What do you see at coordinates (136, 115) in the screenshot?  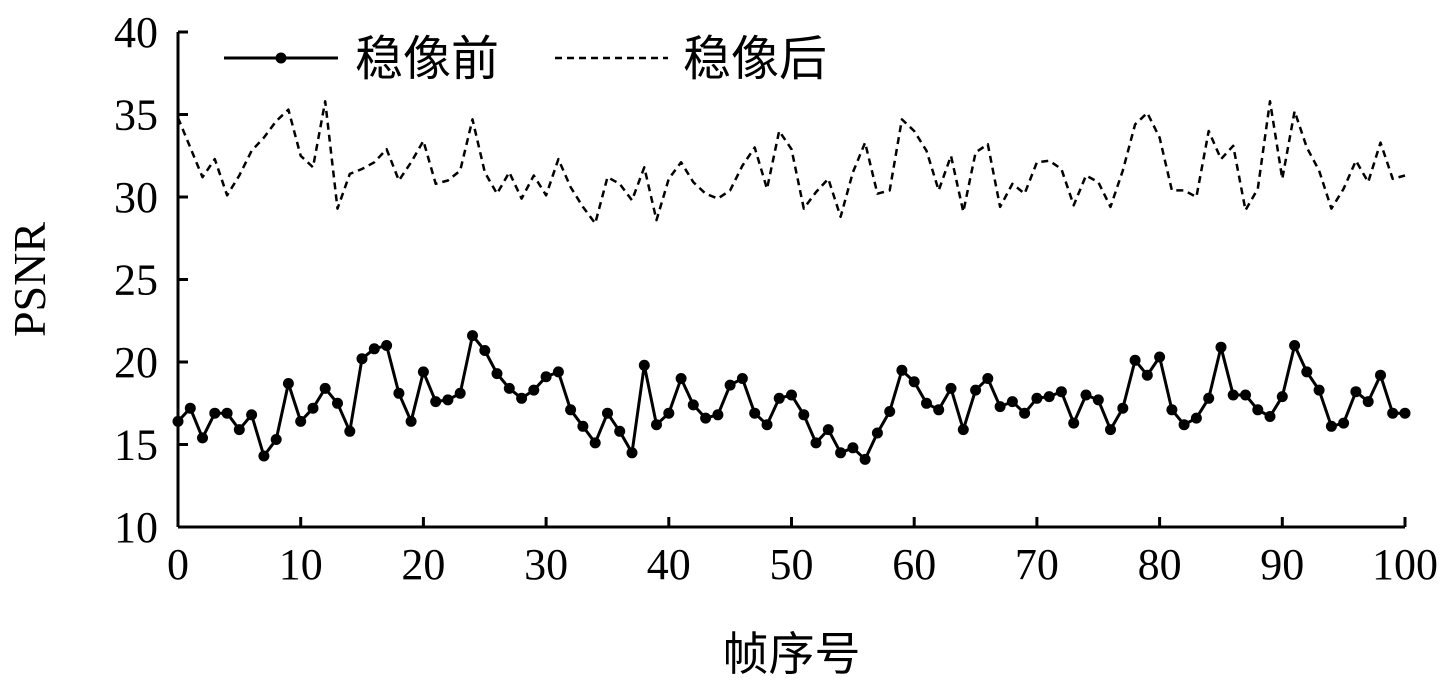 I see `y-tick-label: 35` at bounding box center [136, 115].